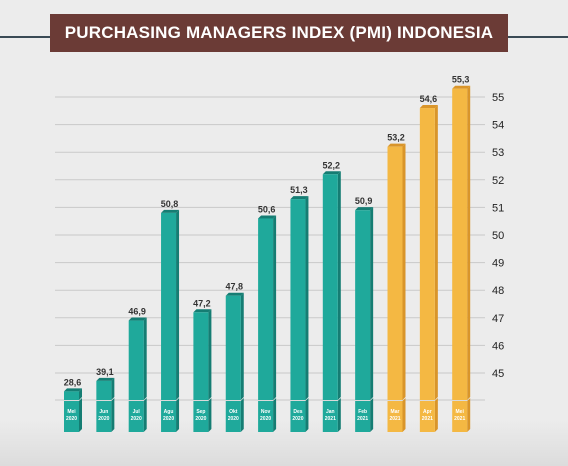 The width and height of the screenshot is (568, 466). I want to click on bar-value-label: 47,8, so click(234, 287).